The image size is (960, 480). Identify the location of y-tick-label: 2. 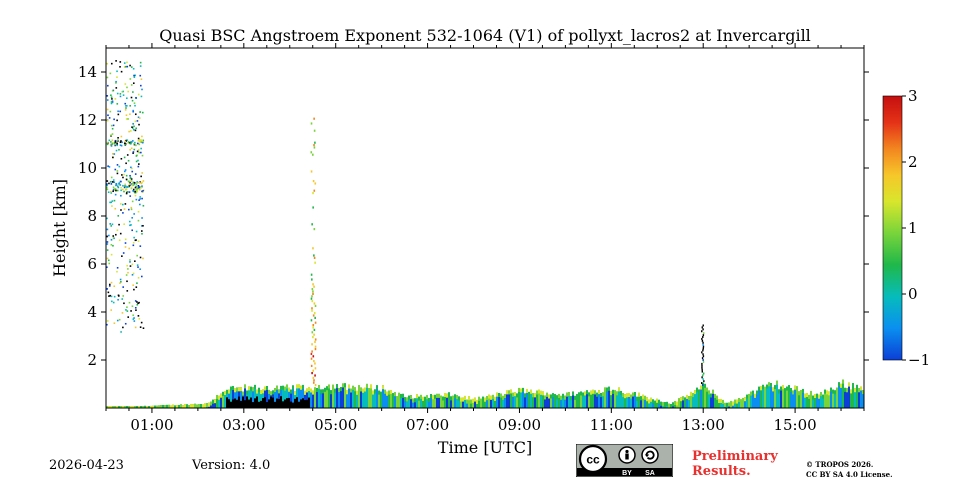
(92, 360).